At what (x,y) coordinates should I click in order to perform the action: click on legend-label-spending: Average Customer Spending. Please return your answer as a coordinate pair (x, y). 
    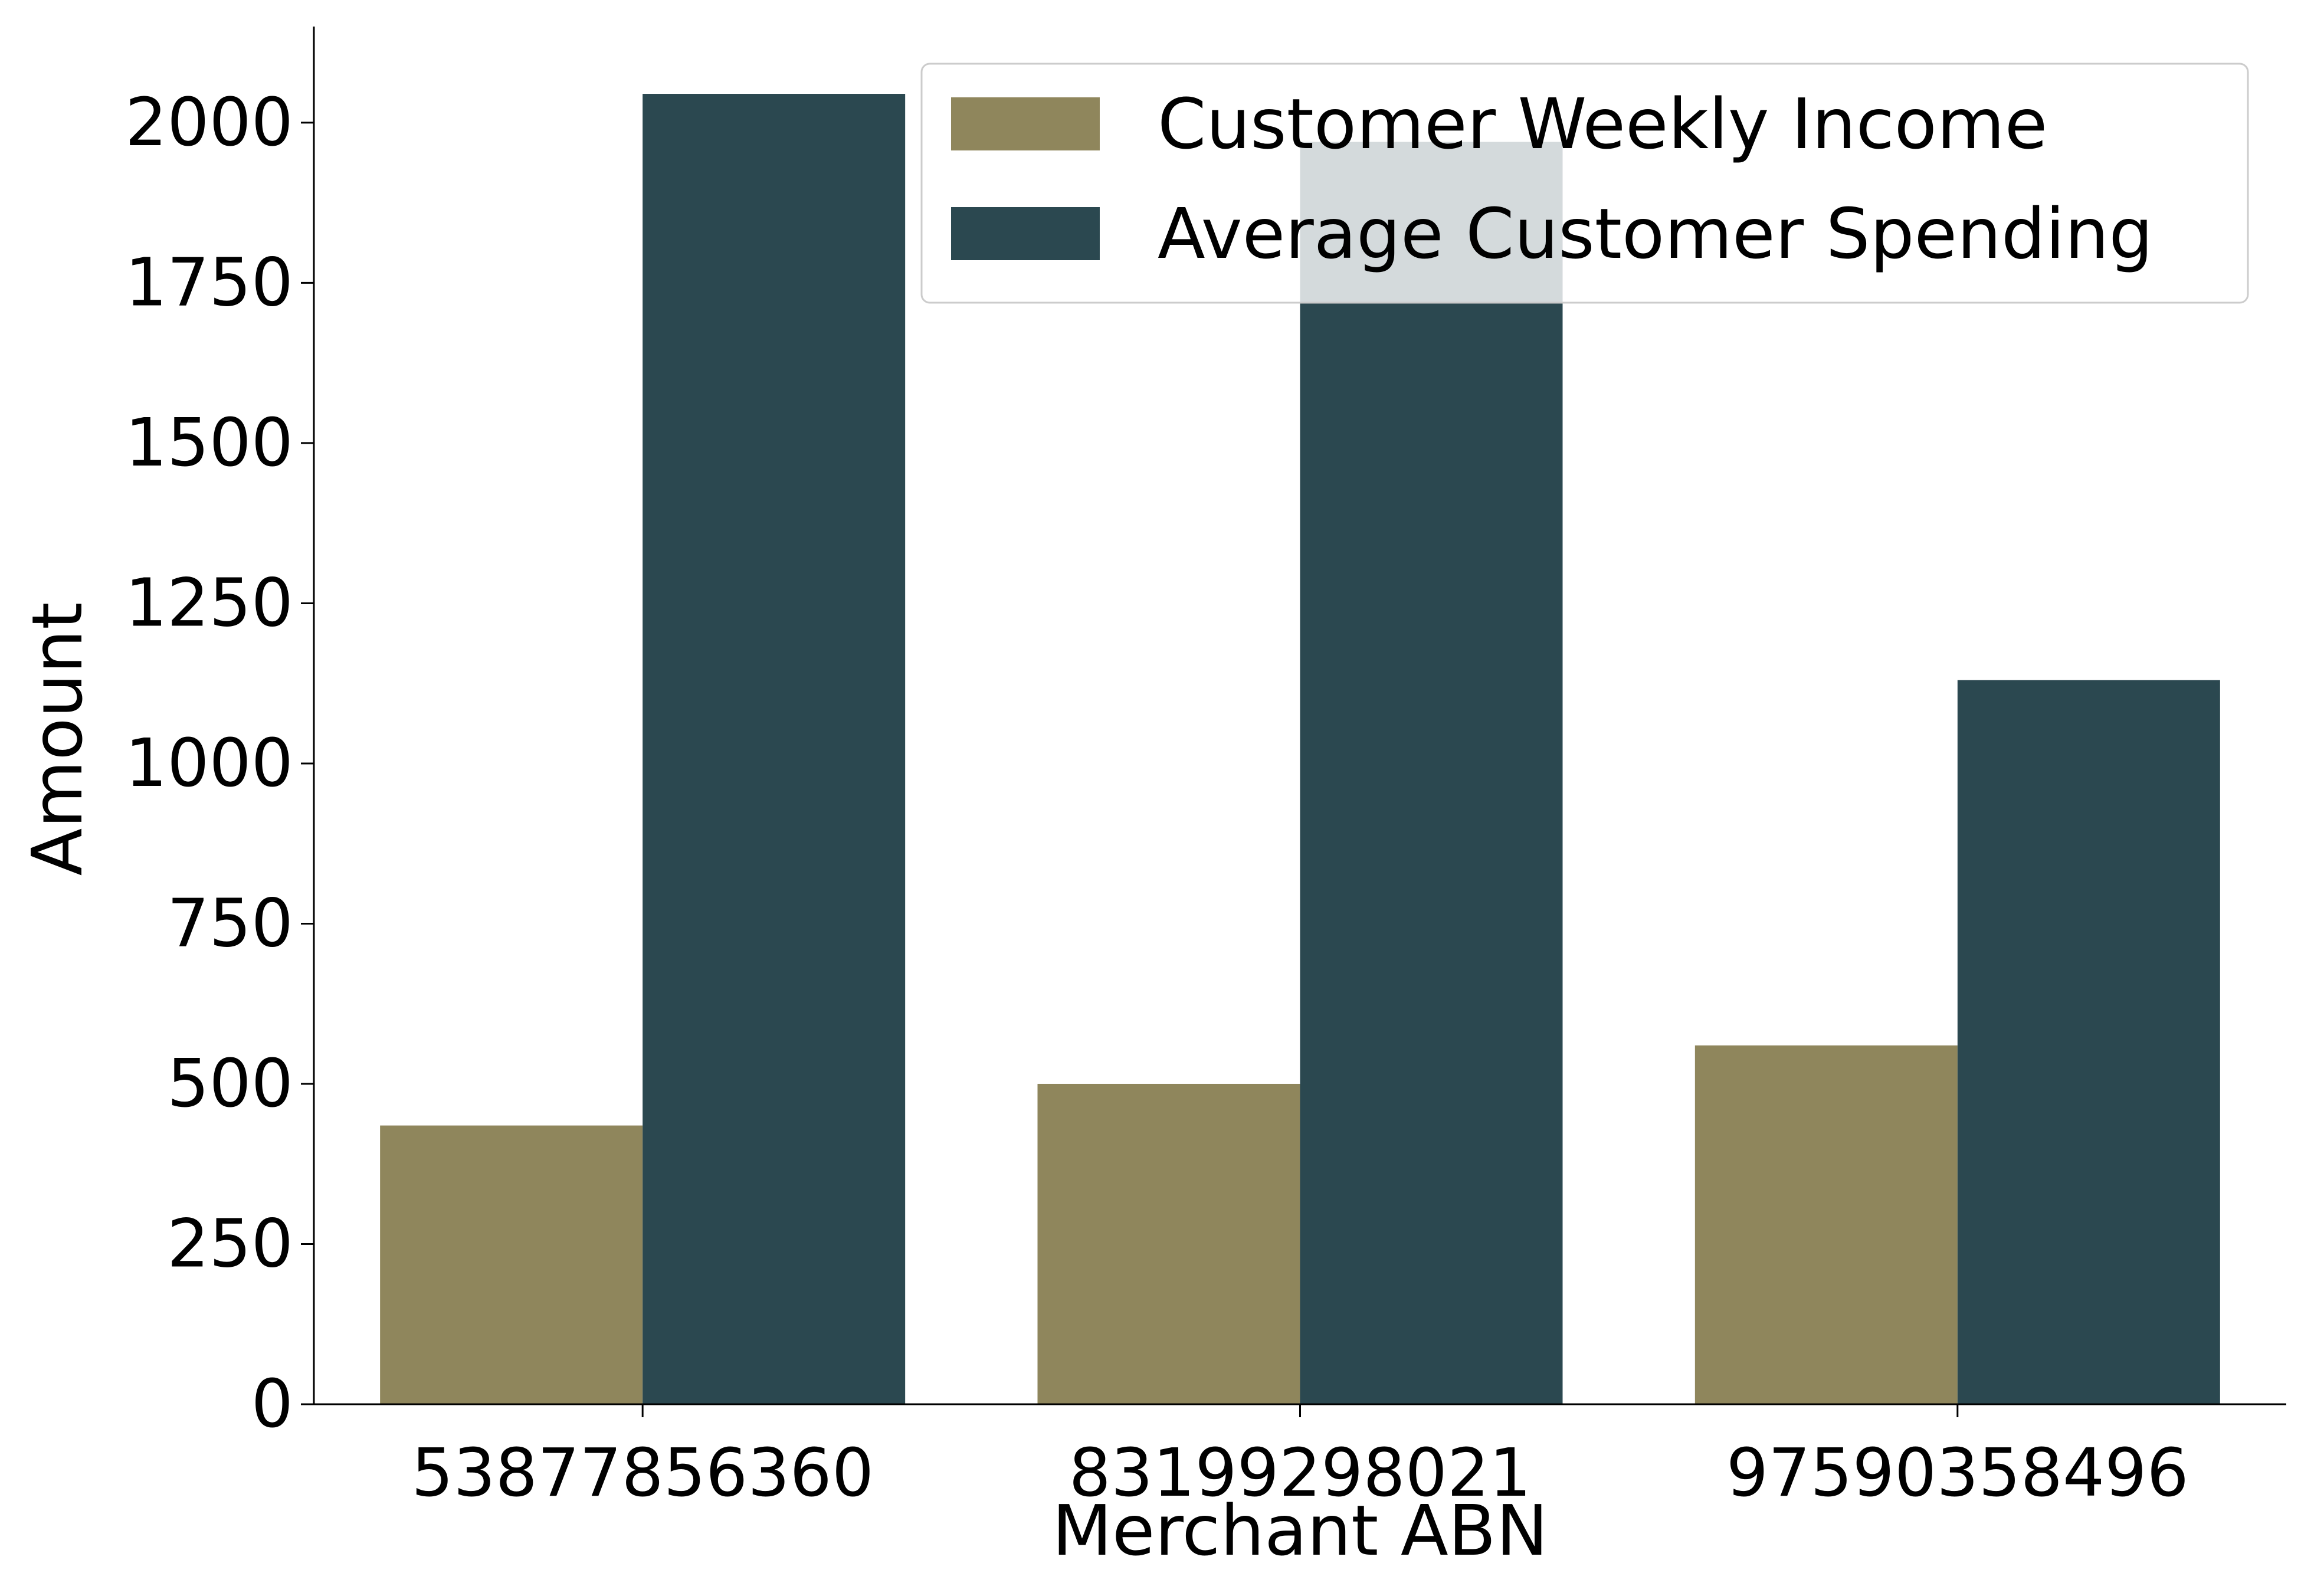
    Looking at the image, I should click on (1655, 233).